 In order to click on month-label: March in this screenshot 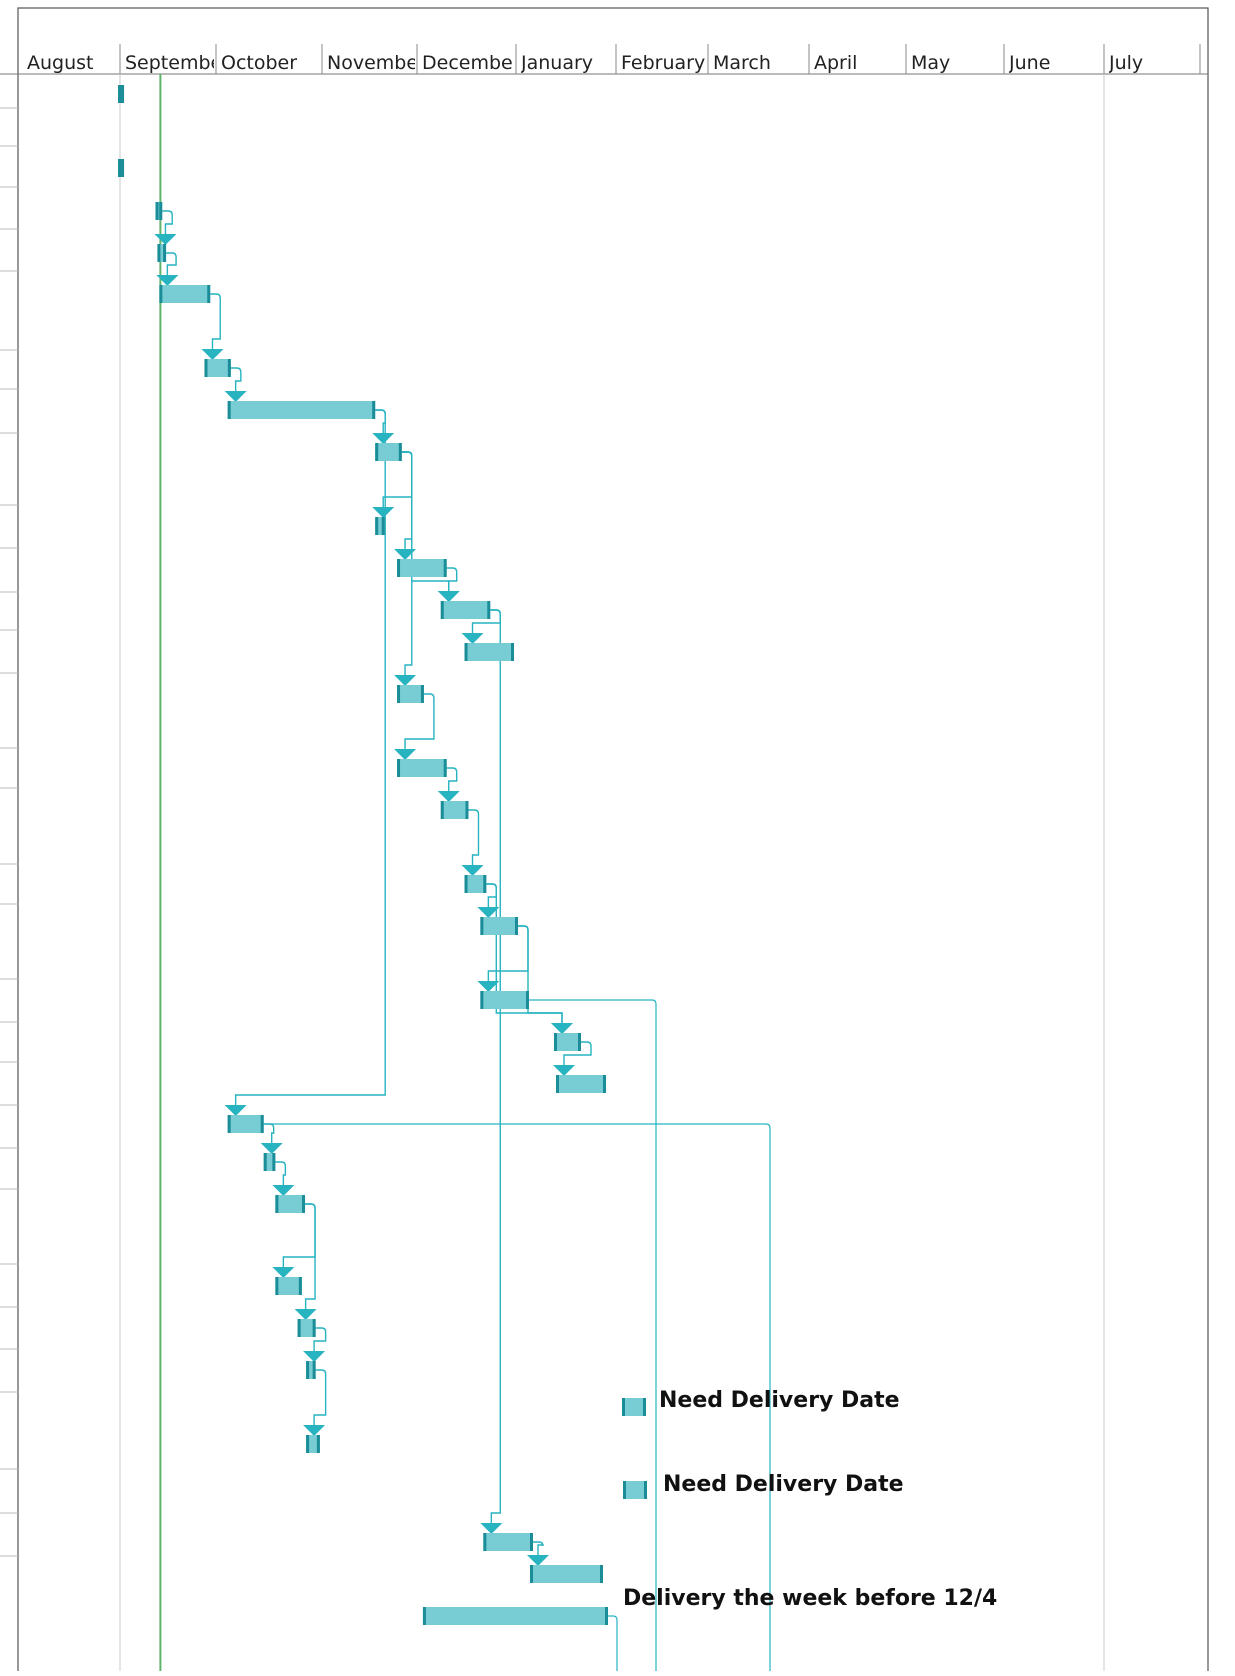, I will do `click(742, 63)`.